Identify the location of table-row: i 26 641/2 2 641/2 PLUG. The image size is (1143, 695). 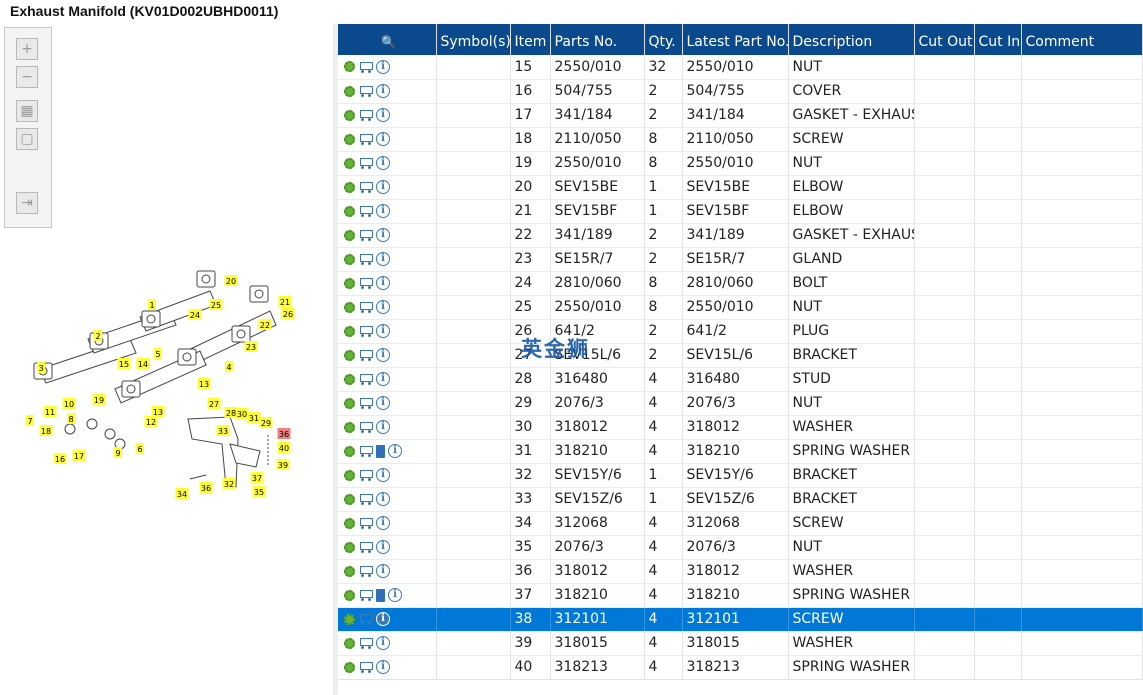
(740, 331).